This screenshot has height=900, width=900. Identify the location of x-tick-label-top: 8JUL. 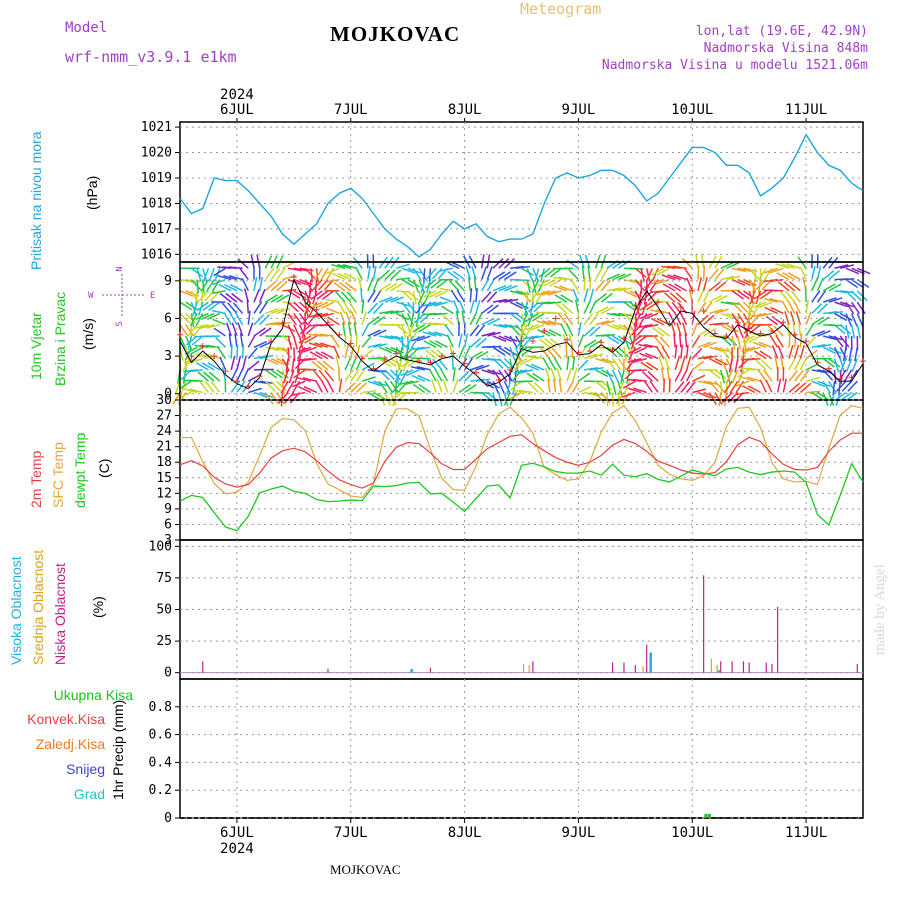
(465, 110).